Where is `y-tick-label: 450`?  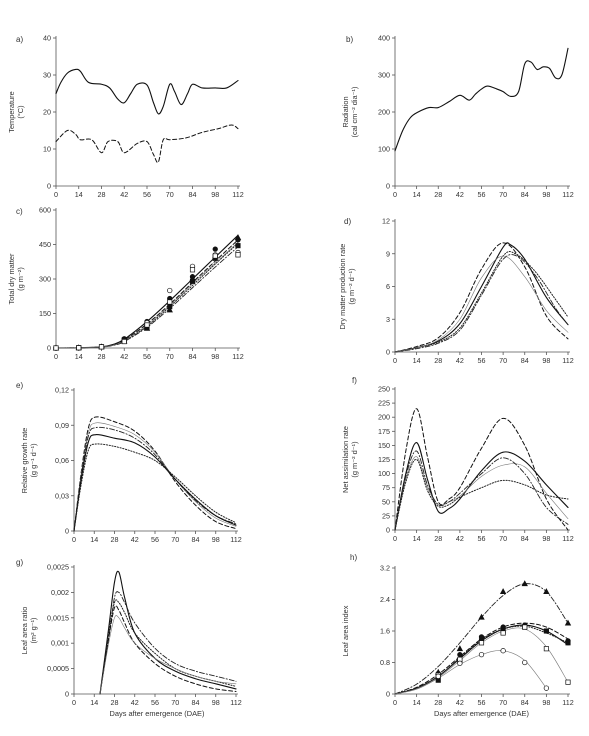 y-tick-label: 450 is located at coordinates (45, 244).